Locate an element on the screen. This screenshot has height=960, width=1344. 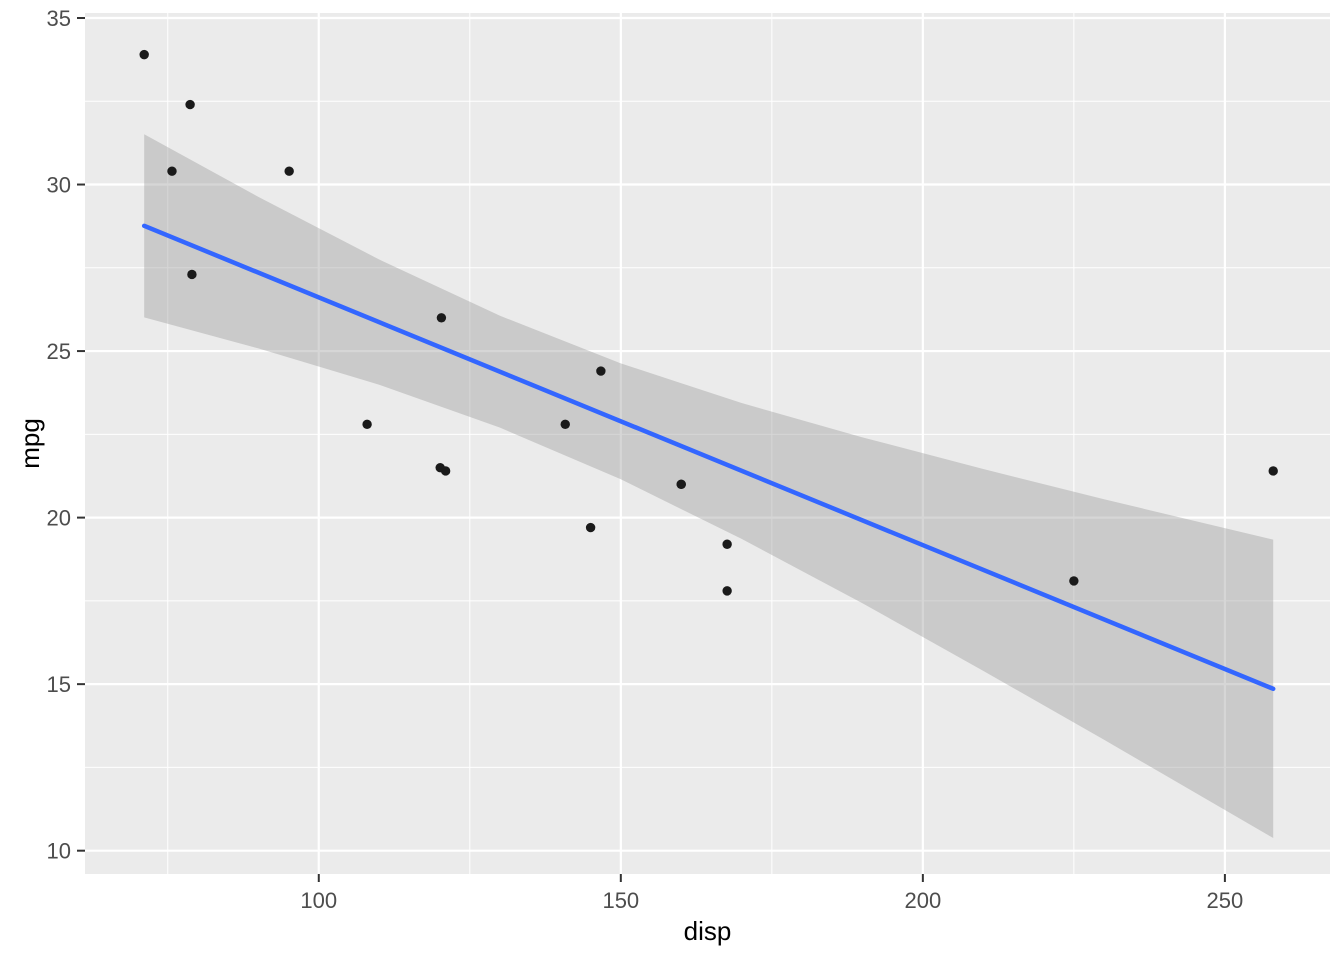
x-tick-label: 200 is located at coordinates (922, 900).